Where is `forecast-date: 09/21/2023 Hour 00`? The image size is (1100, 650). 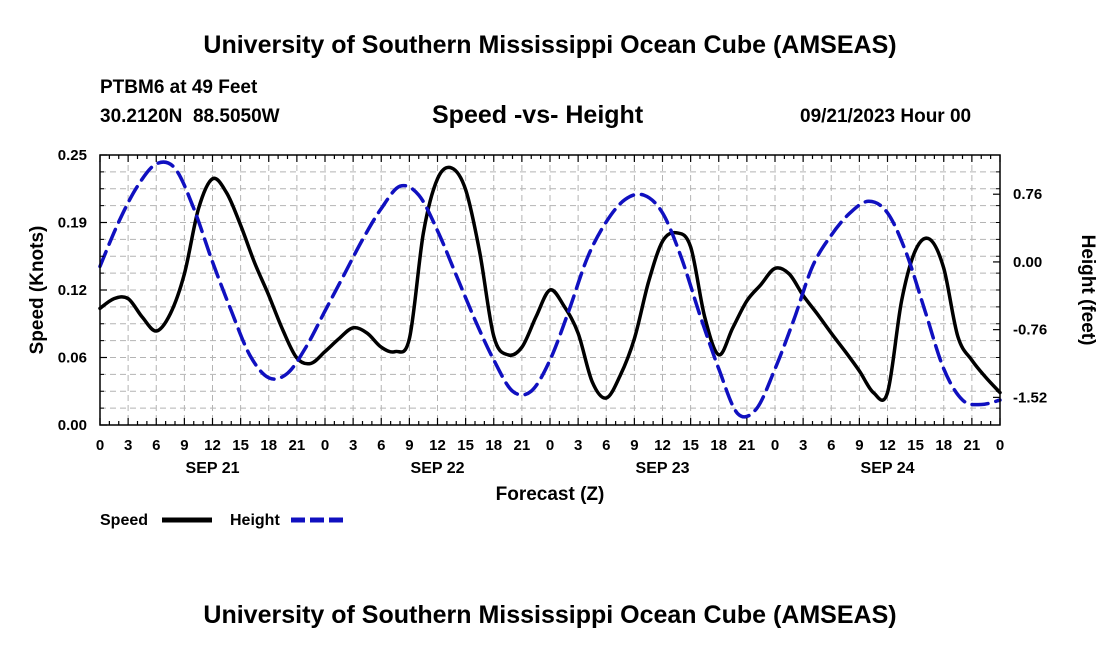
forecast-date: 09/21/2023 Hour 00 is located at coordinates (886, 116).